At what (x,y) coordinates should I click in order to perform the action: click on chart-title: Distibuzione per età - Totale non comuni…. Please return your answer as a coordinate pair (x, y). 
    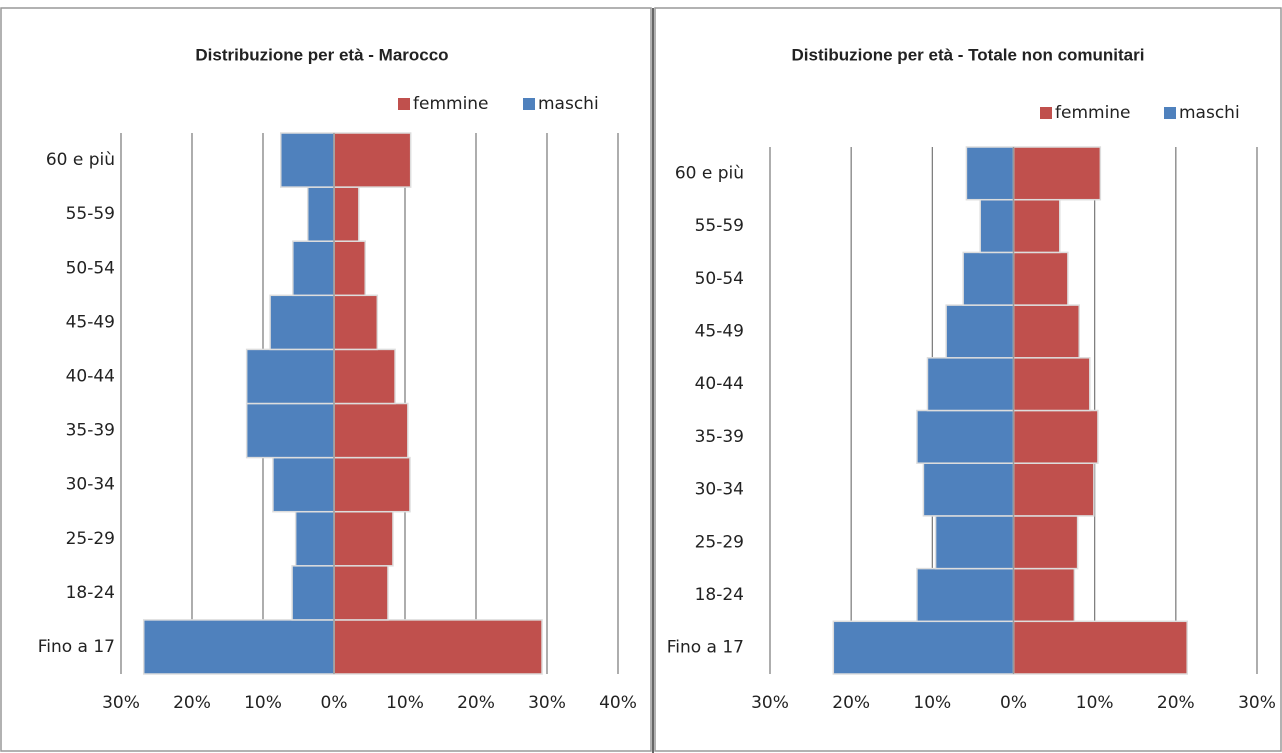
    Looking at the image, I should click on (968, 54).